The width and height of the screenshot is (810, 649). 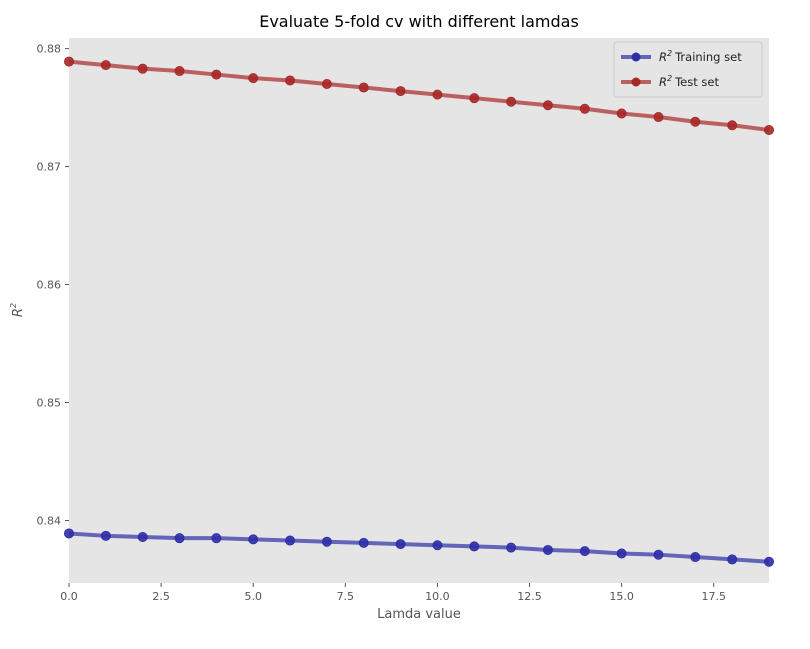 I want to click on y-axis-label-sup: 2, so click(x=13, y=305).